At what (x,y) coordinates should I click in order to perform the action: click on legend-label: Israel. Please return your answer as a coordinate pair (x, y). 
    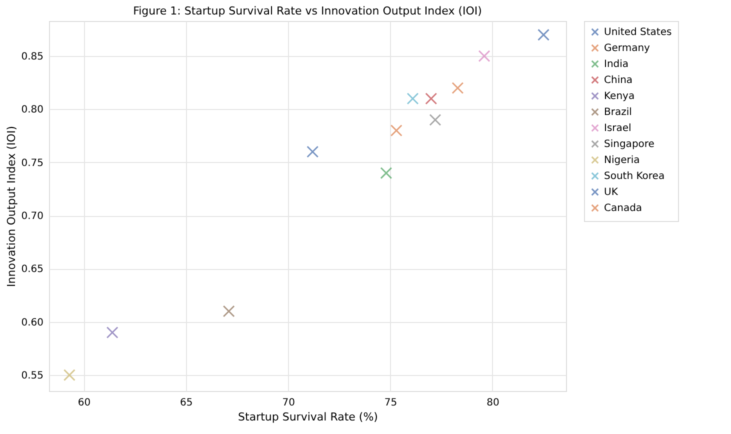
    Looking at the image, I should click on (618, 128).